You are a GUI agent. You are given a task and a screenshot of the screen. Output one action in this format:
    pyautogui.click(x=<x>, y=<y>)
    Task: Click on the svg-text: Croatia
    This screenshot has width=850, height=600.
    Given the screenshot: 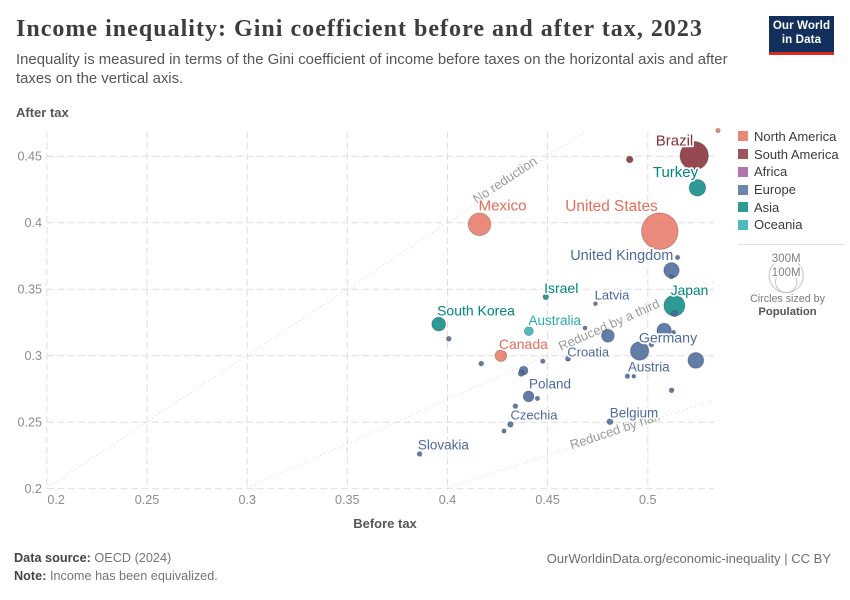 What is the action you would take?
    pyautogui.click(x=588, y=351)
    